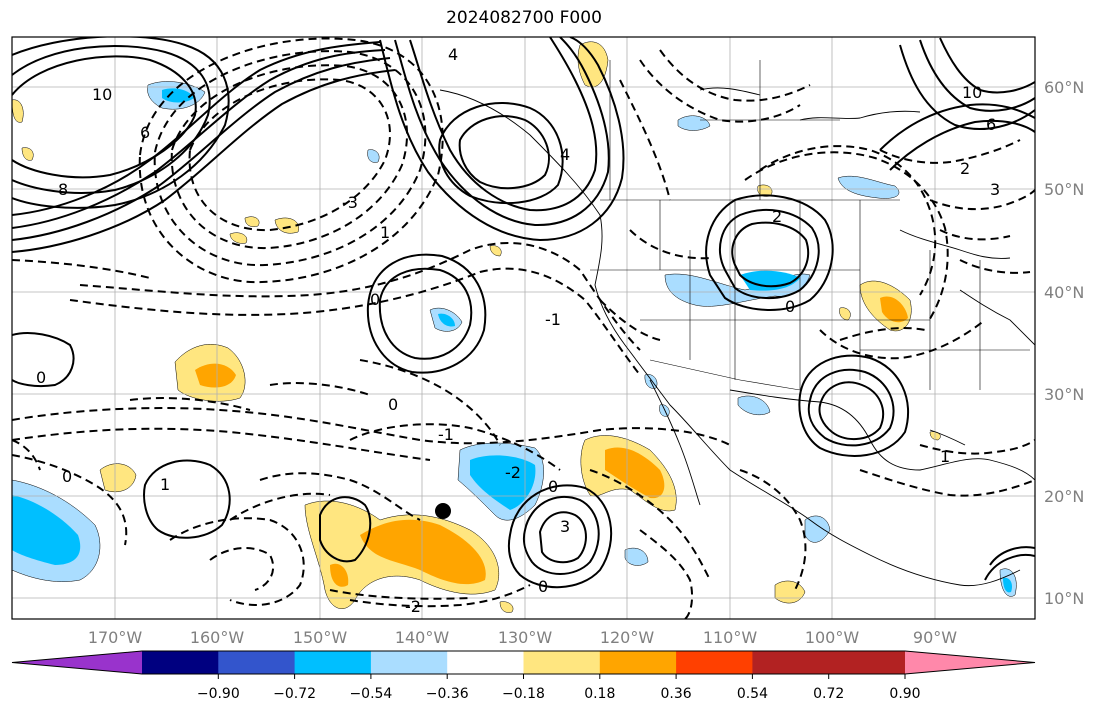  Describe the element at coordinates (1064, 496) in the screenshot. I see `lat-label: 20°N` at that location.